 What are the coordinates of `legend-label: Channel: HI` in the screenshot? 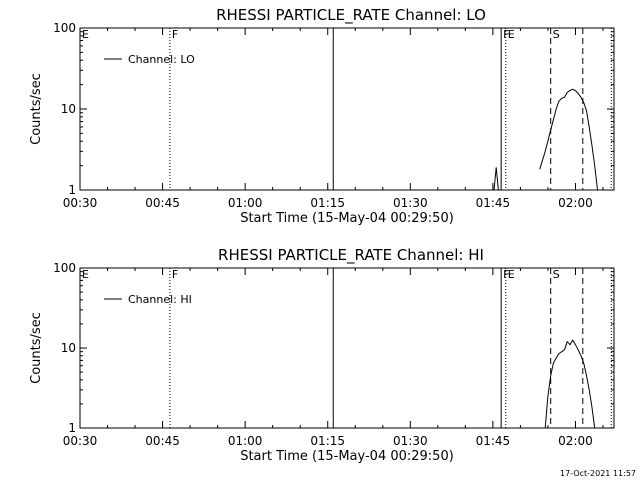 It's located at (160, 299).